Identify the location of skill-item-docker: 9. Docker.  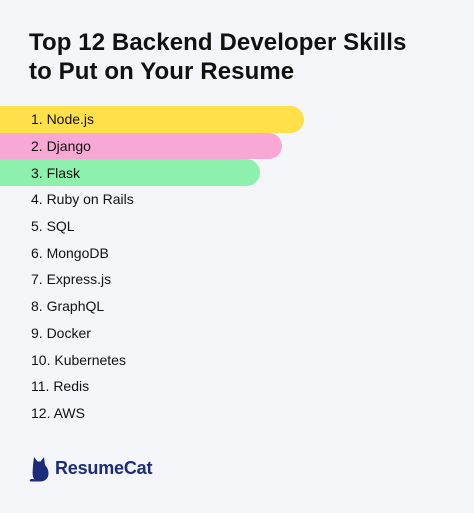
(61, 332).